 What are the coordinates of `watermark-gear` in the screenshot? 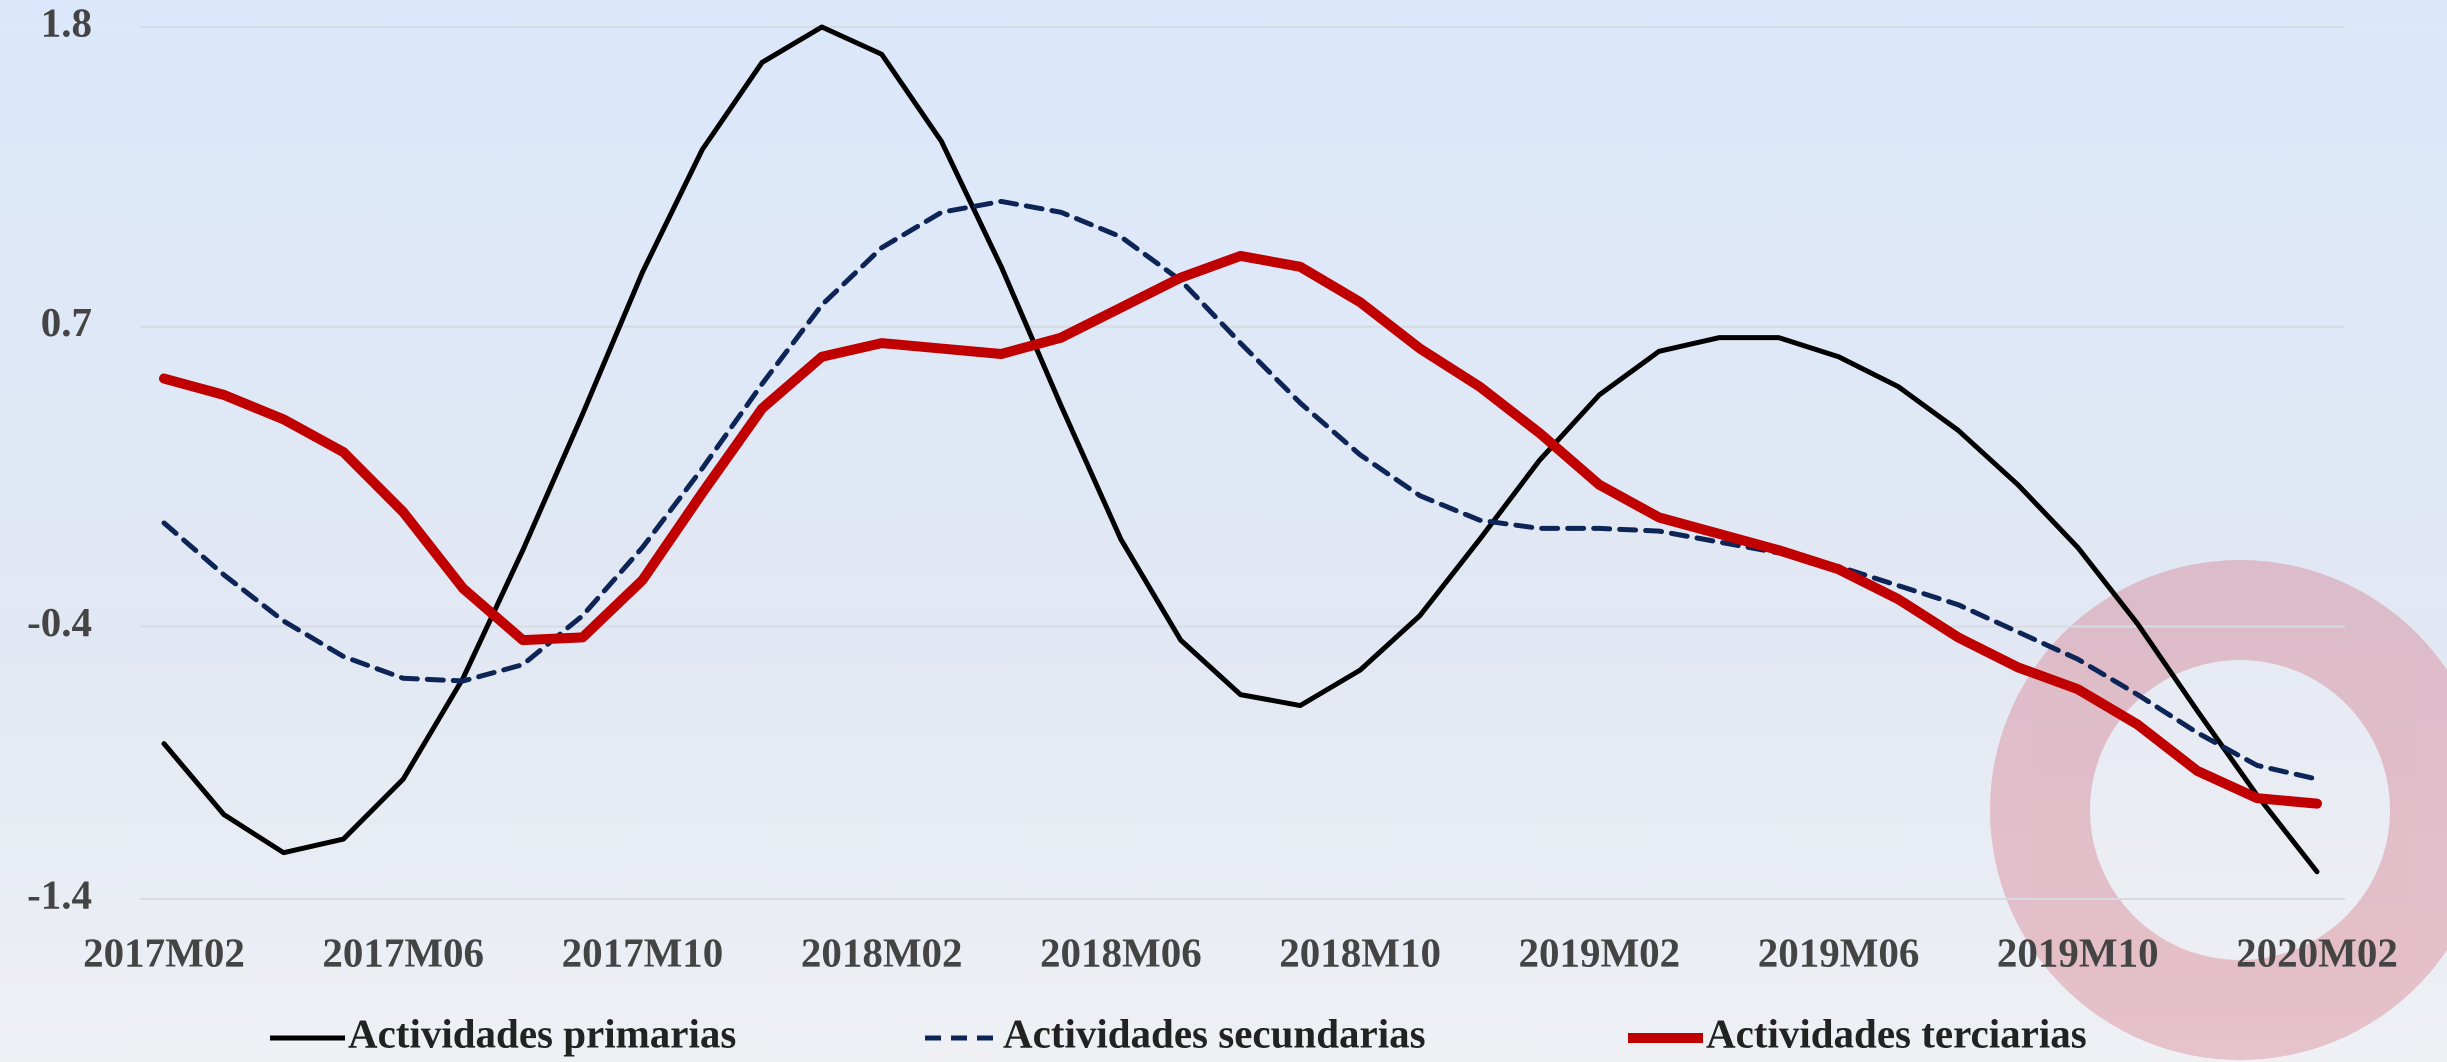 It's located at (2218, 810).